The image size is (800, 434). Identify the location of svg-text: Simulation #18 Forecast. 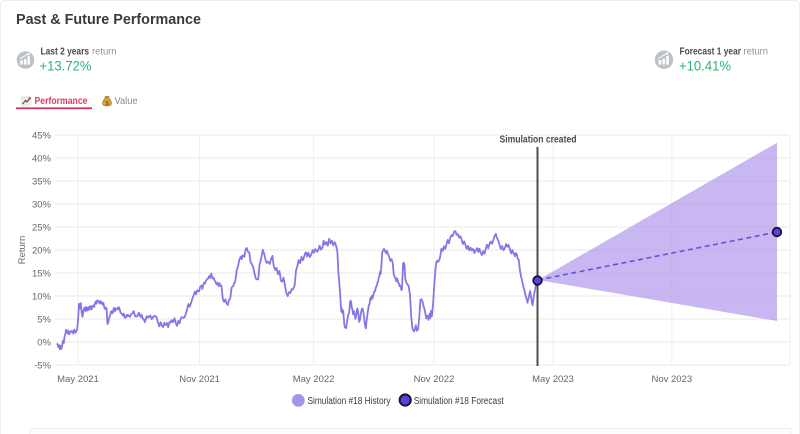
(459, 401).